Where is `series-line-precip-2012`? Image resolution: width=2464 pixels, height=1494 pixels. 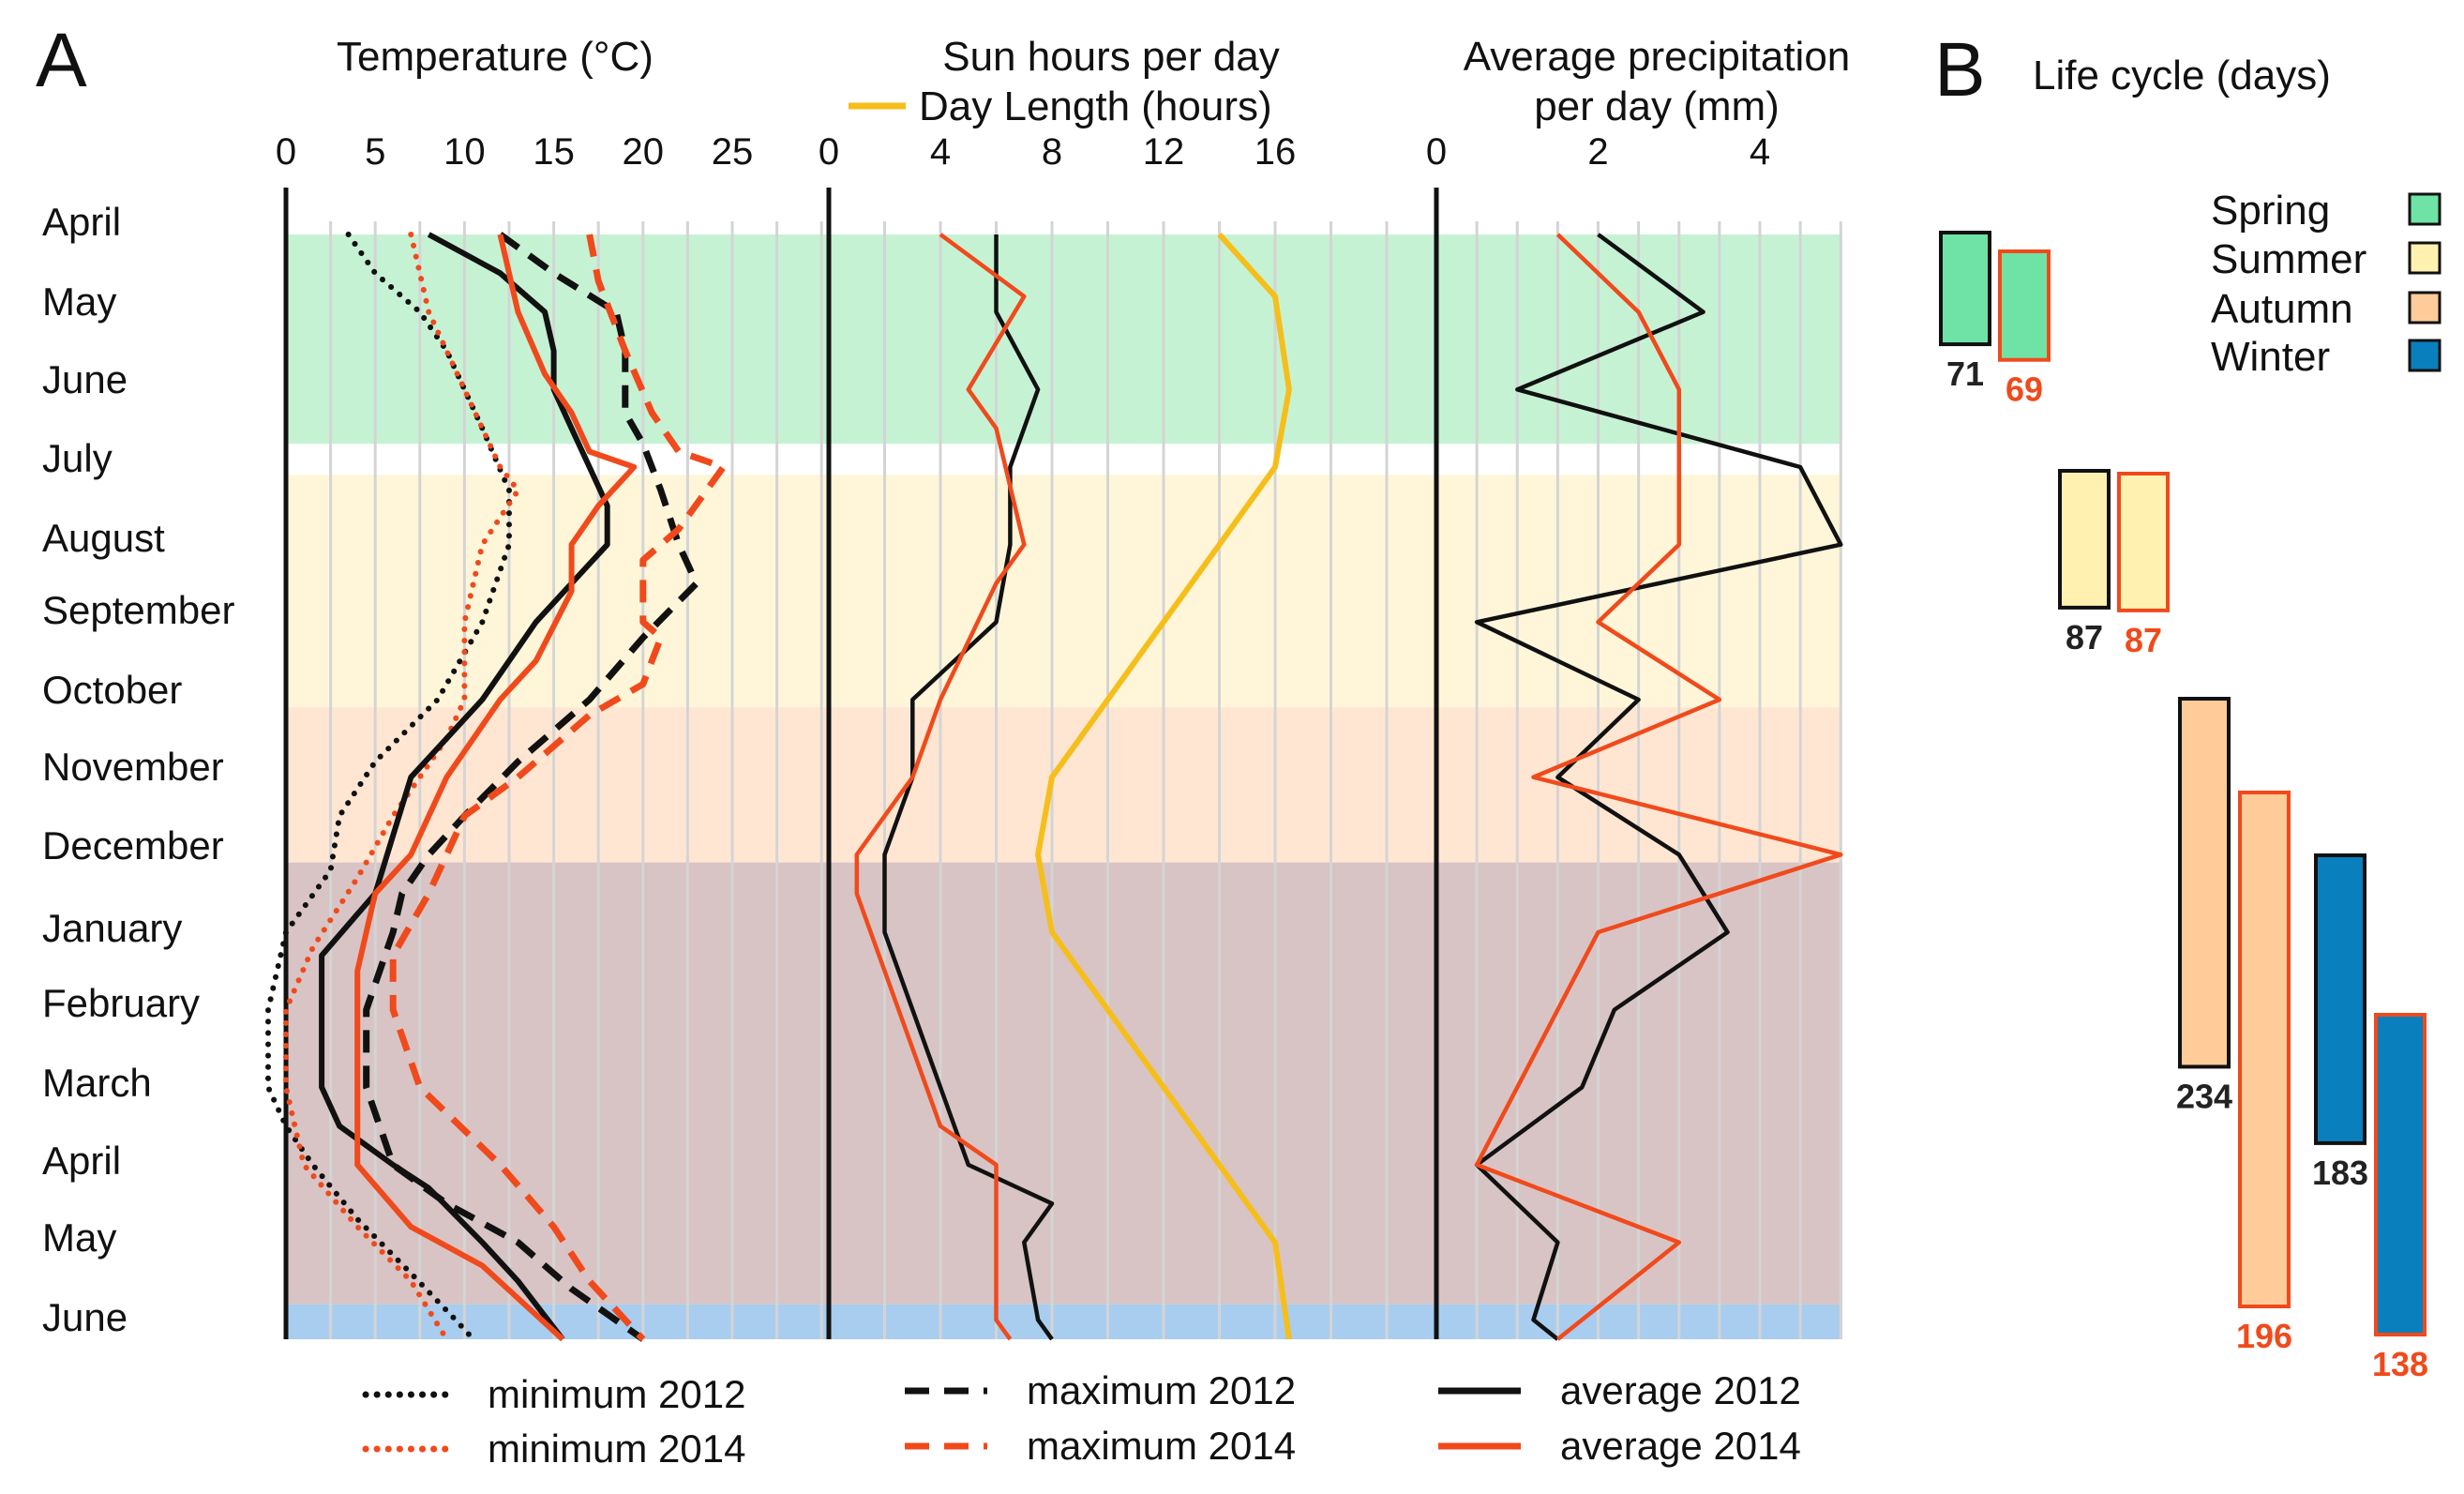
series-line-precip-2012 is located at coordinates (1658, 787).